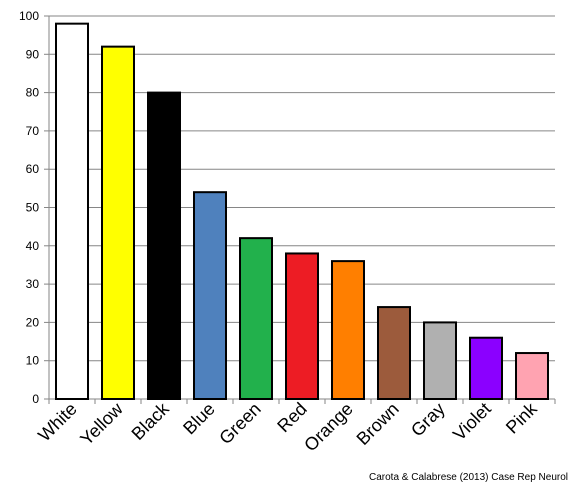 The height and width of the screenshot is (493, 573). I want to click on bar-black, so click(164, 245).